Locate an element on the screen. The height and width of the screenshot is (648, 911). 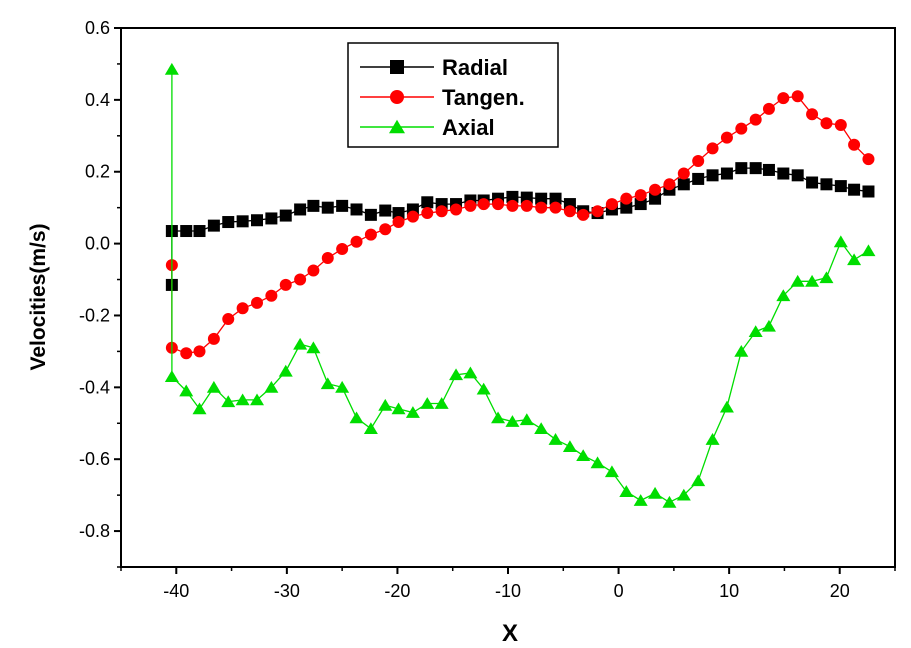
x-tick-label: -20 is located at coordinates (397, 591).